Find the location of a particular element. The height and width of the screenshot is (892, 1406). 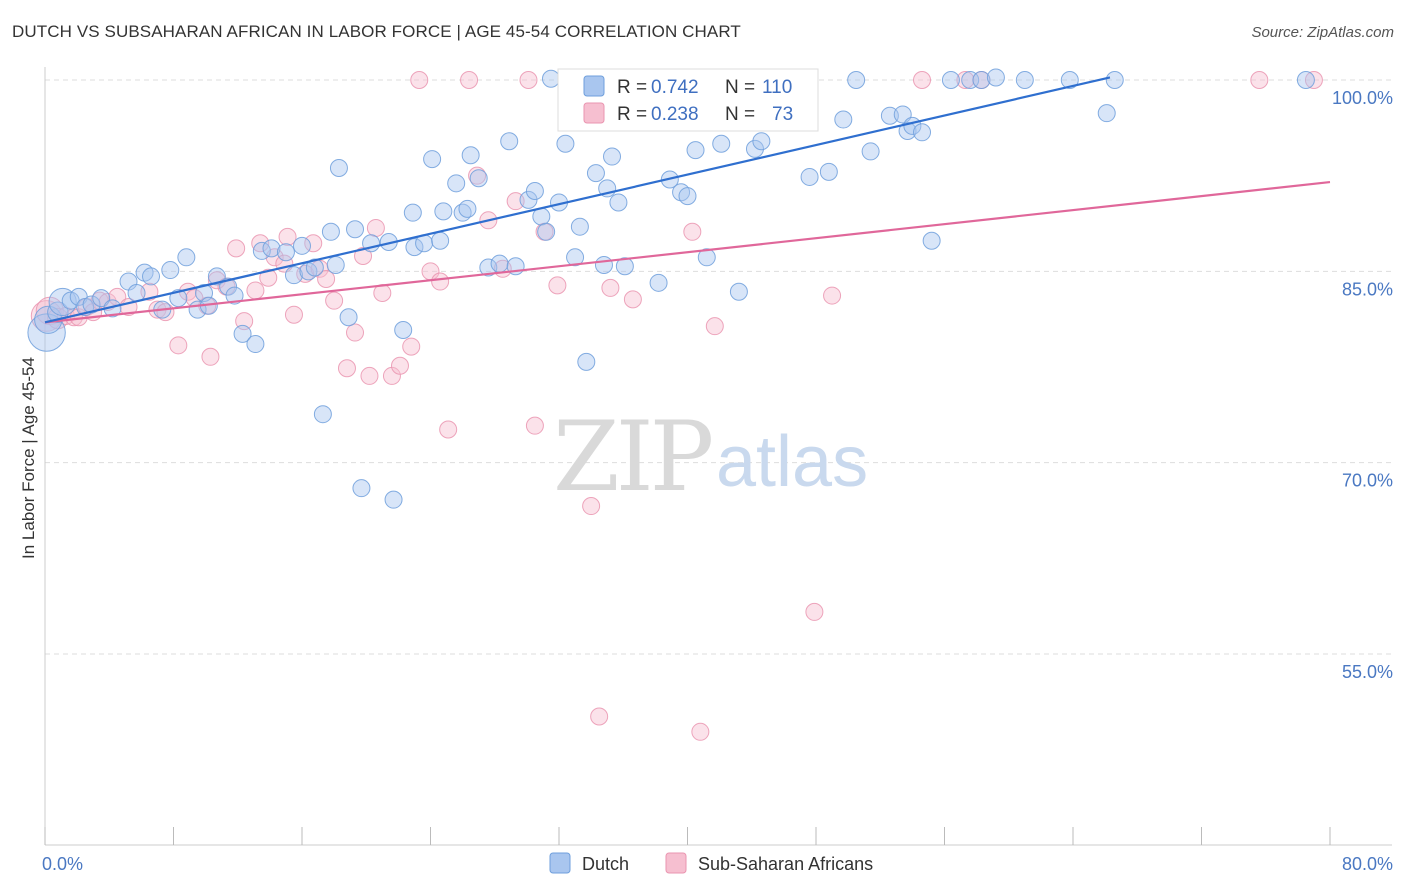

legend-ssa-r-value: 0.238 is located at coordinates (675, 114).